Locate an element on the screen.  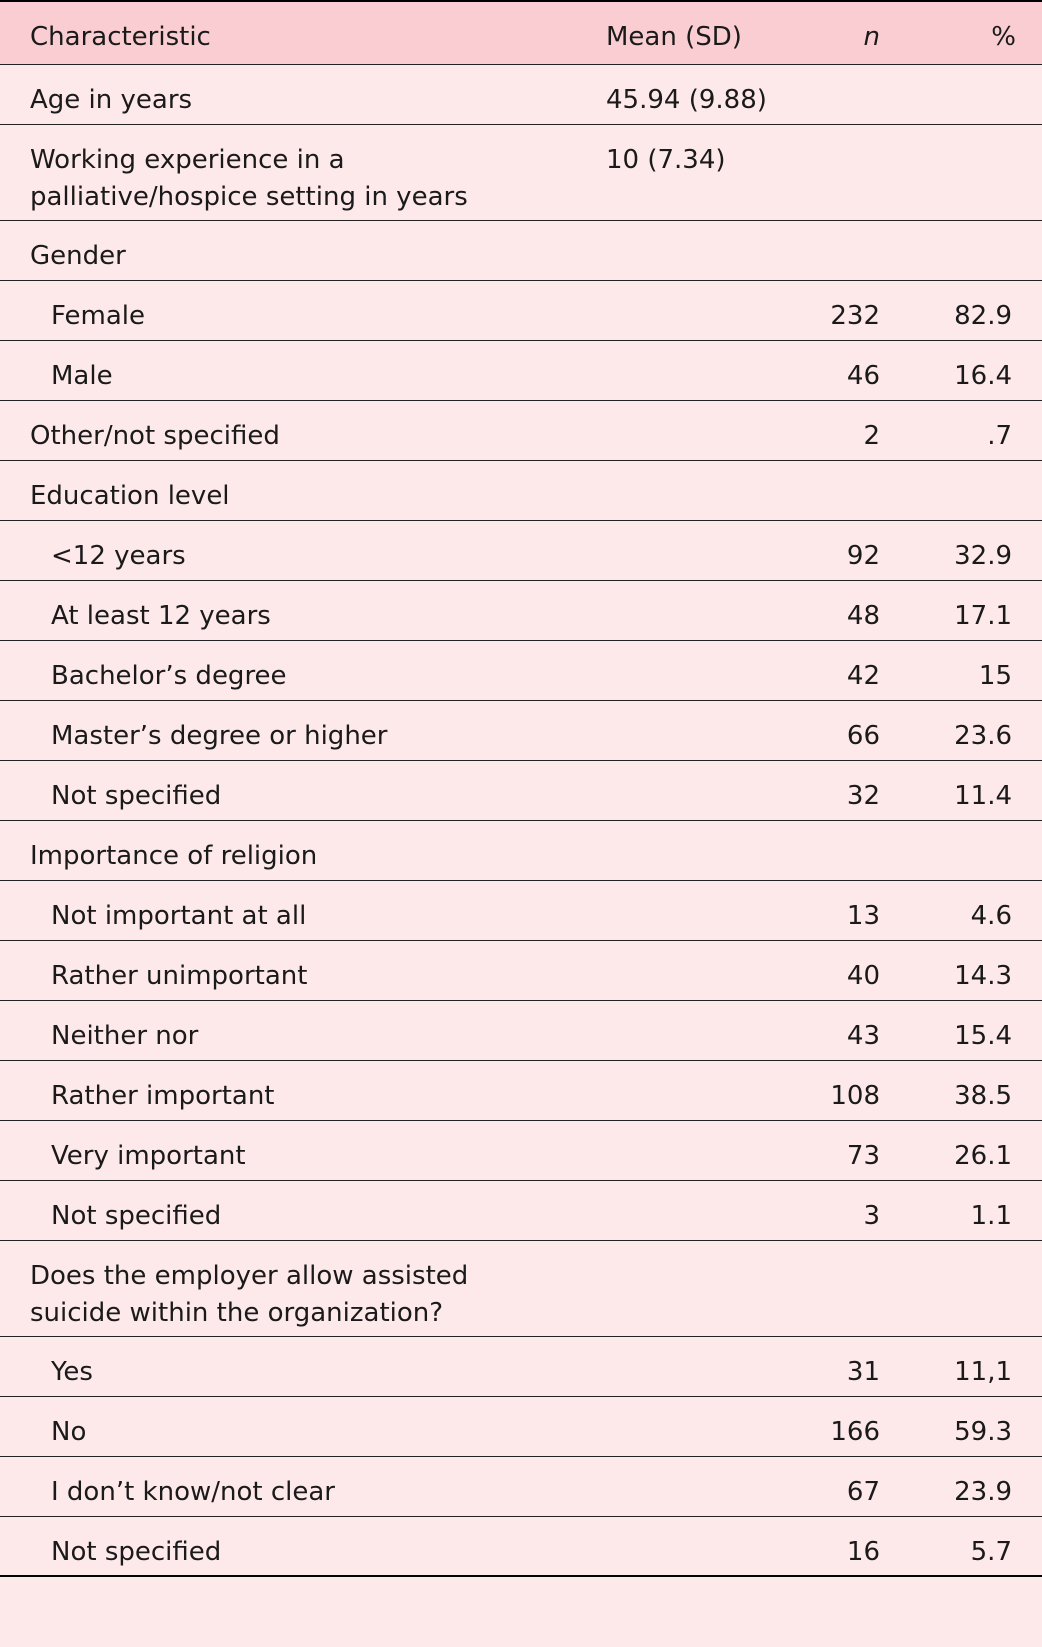
row-percent: 16.4 is located at coordinates (983, 375).